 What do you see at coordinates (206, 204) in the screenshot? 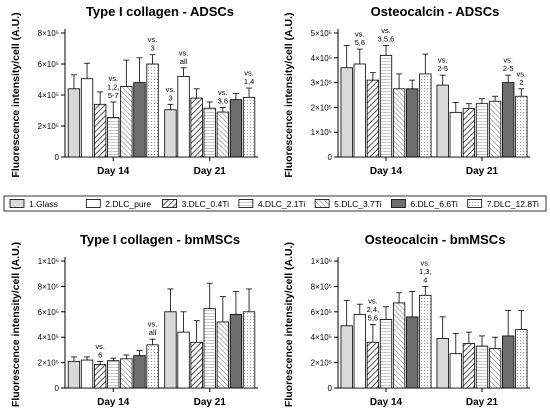
I see `legend-label: 3.DLC_0.4Ti` at bounding box center [206, 204].